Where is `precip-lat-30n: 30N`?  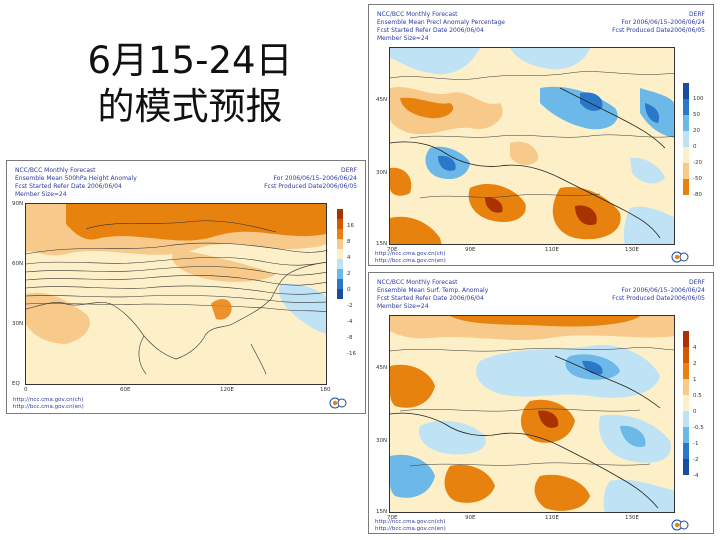 precip-lat-30n: 30N is located at coordinates (382, 173).